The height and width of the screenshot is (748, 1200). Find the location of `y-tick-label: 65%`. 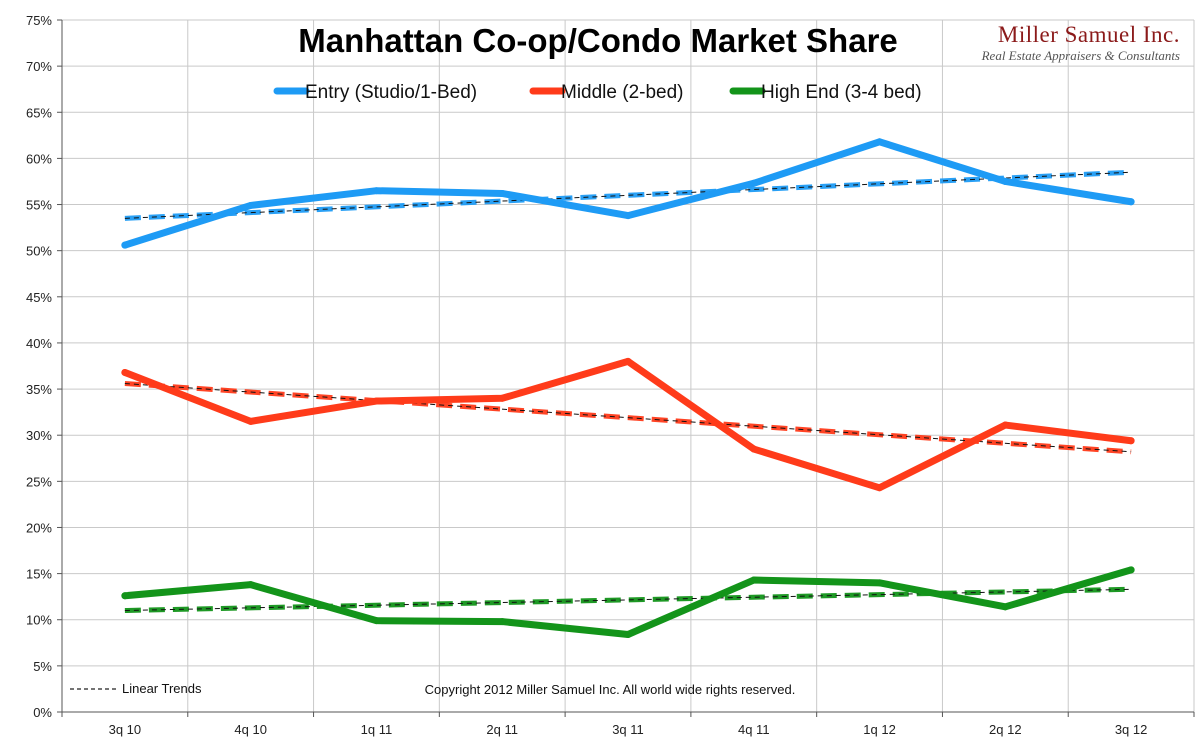

y-tick-label: 65% is located at coordinates (39, 112).